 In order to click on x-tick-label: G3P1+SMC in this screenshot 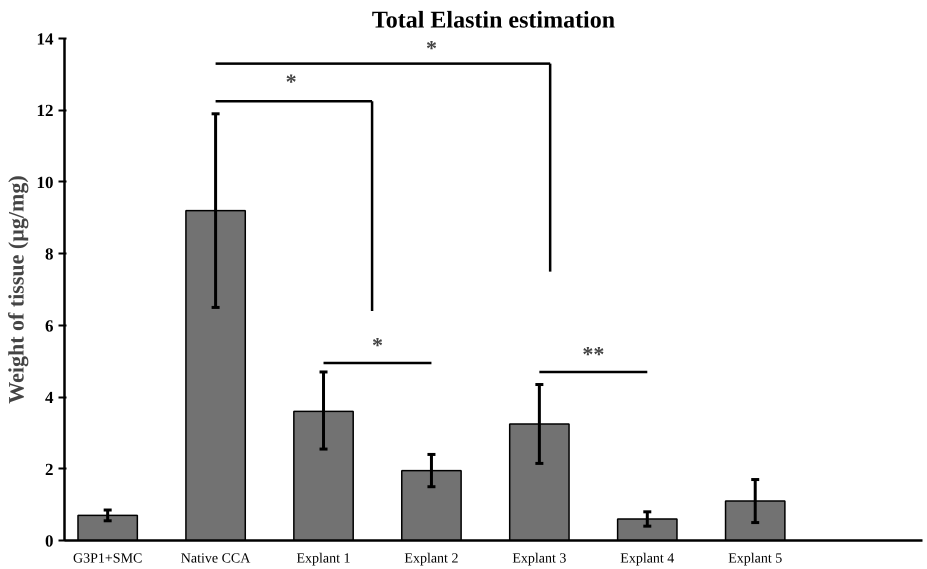, I will do `click(107, 559)`.